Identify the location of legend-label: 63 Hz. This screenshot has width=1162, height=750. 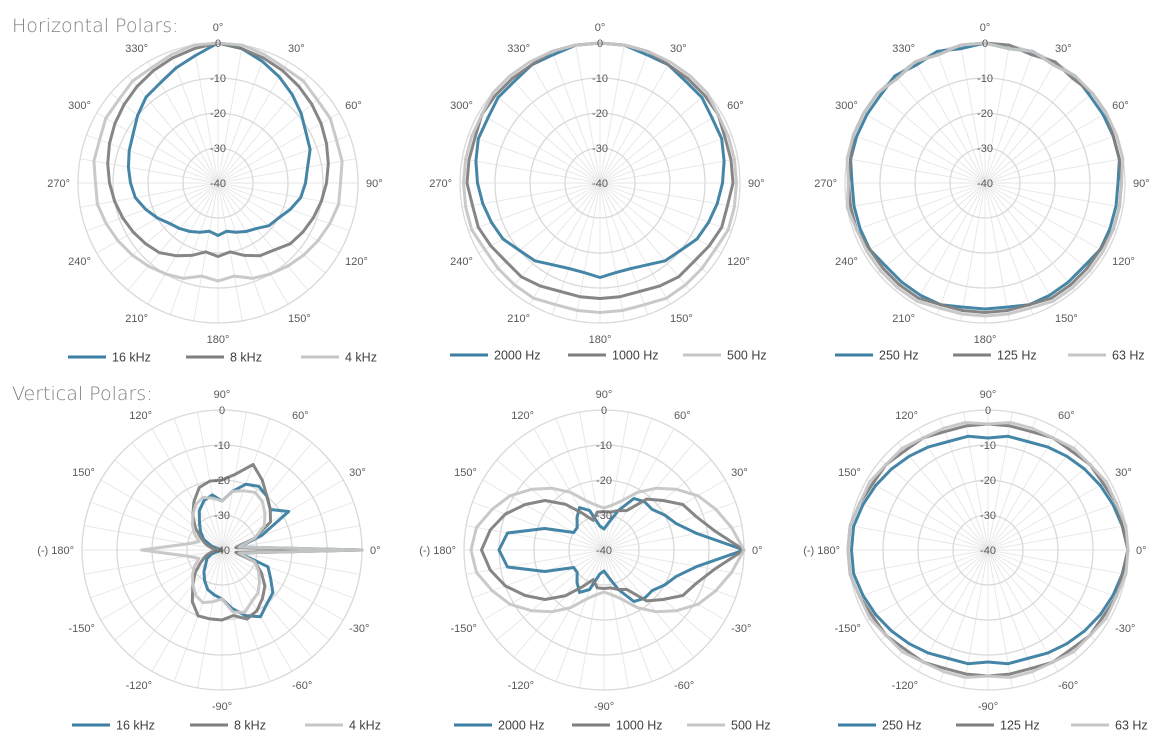
(1131, 726).